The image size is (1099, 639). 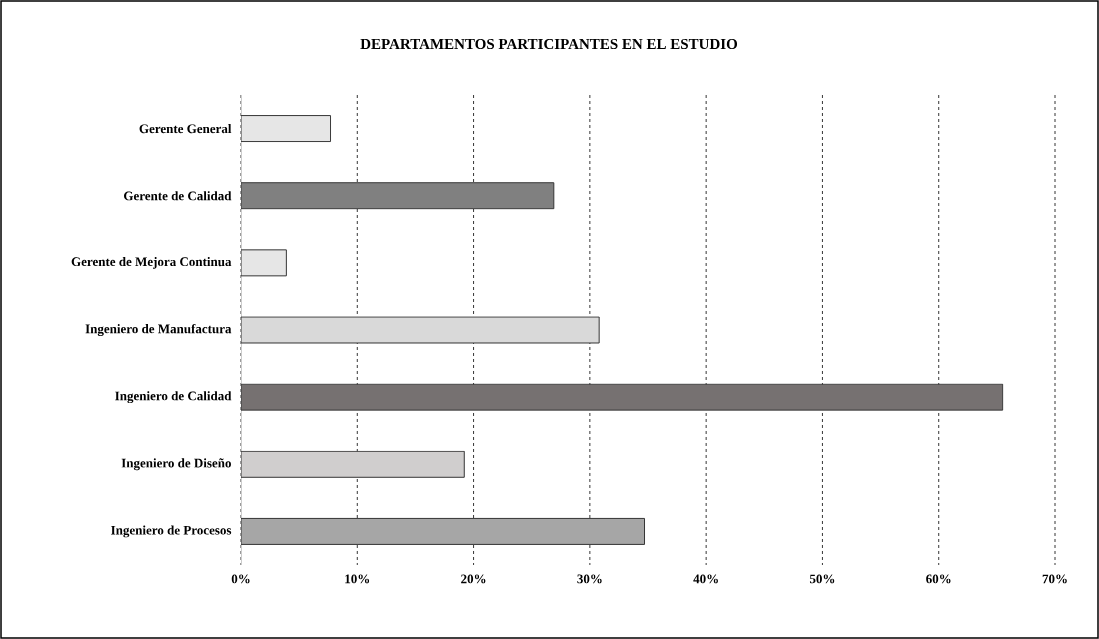 I want to click on y-tick-label: Ingeniero de Diseño, so click(x=176, y=464).